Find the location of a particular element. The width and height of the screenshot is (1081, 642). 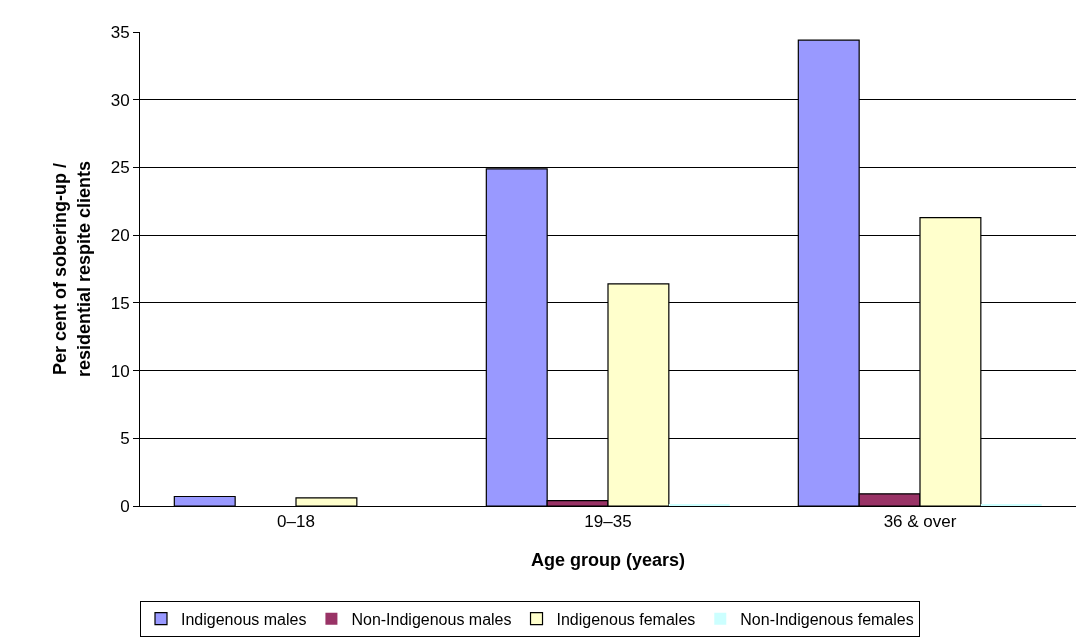

y-tick-label: 10 is located at coordinates (120, 371).